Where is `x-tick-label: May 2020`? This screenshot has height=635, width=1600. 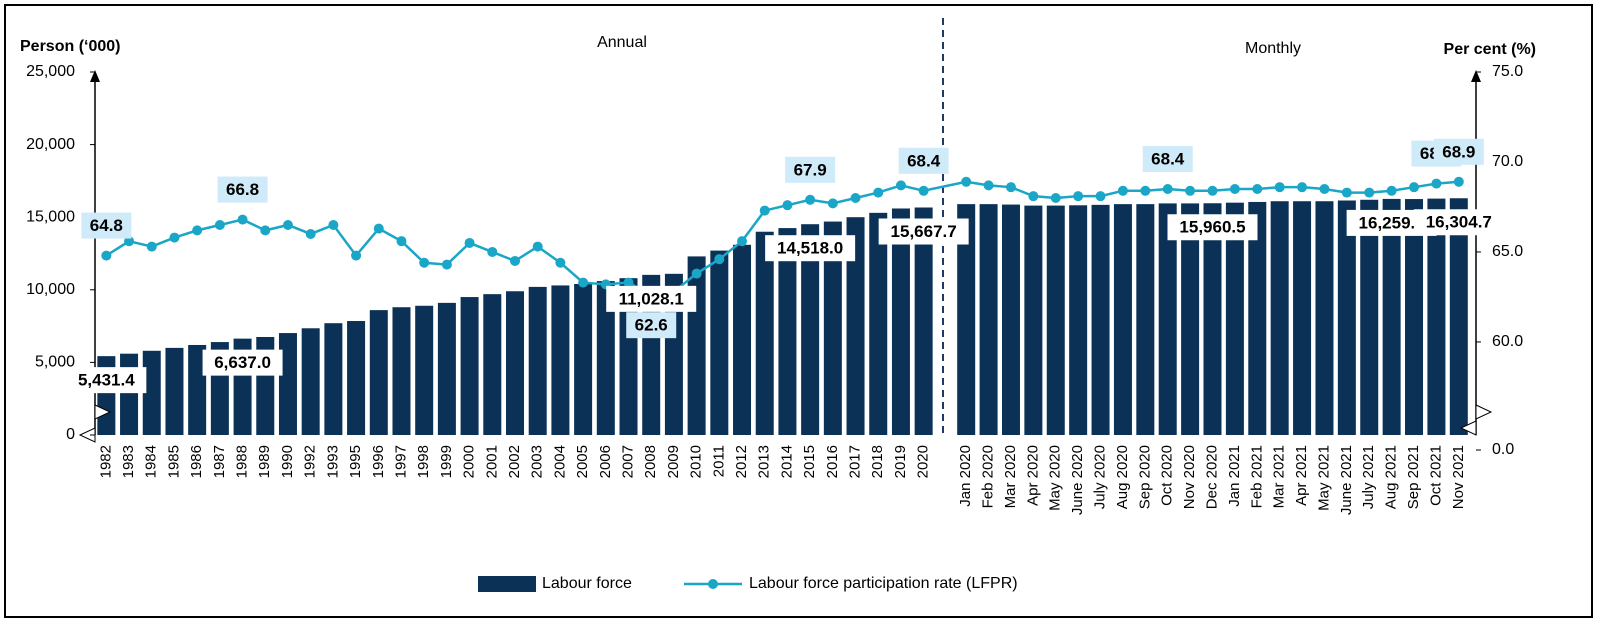 x-tick-label: May 2020 is located at coordinates (1055, 478).